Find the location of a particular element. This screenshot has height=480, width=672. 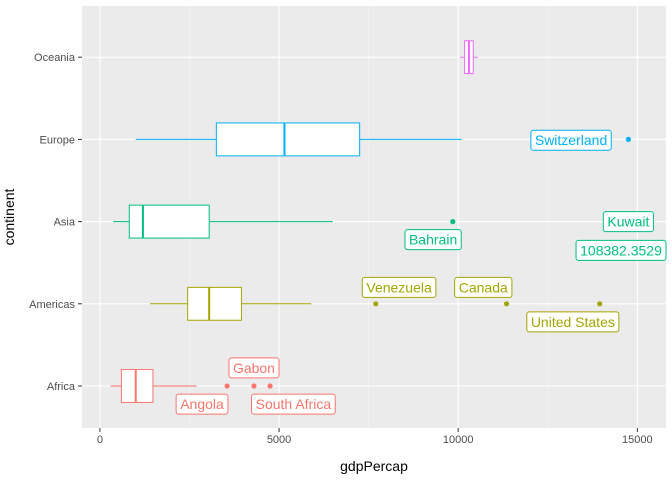

y-tick-label: Oceania is located at coordinates (55, 58).